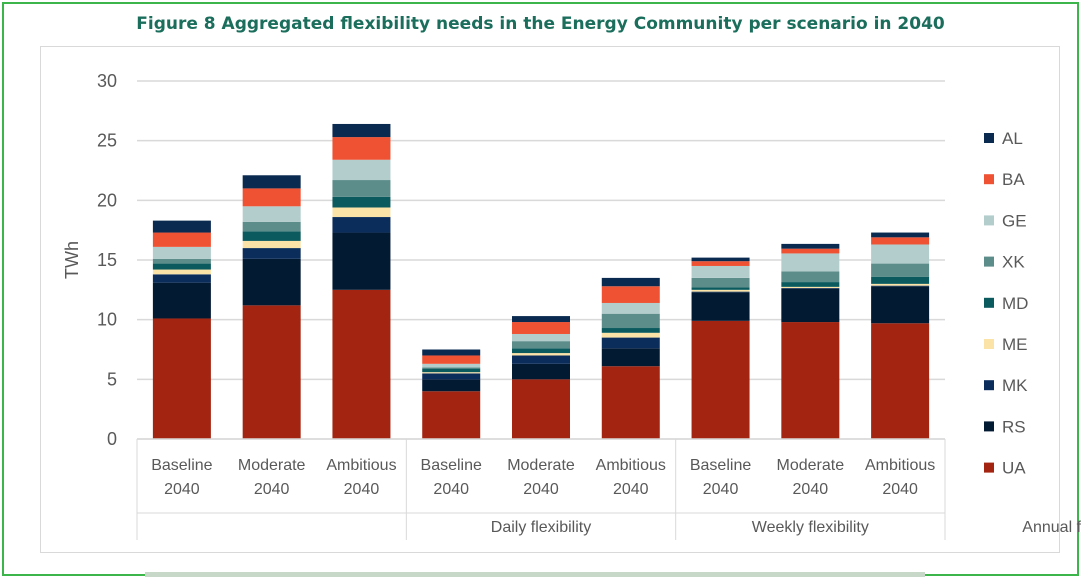 This screenshot has height=577, width=1081. I want to click on y-tick-label: 0, so click(112, 439).